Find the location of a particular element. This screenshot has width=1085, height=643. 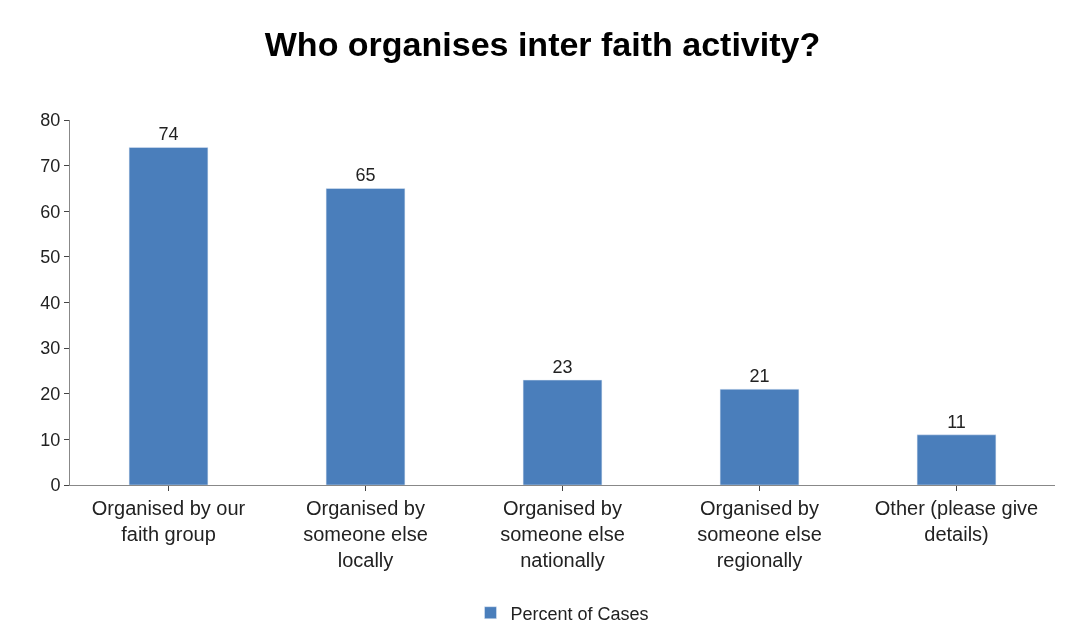

x-tick-label: Other (please give details) is located at coordinates (956, 521).